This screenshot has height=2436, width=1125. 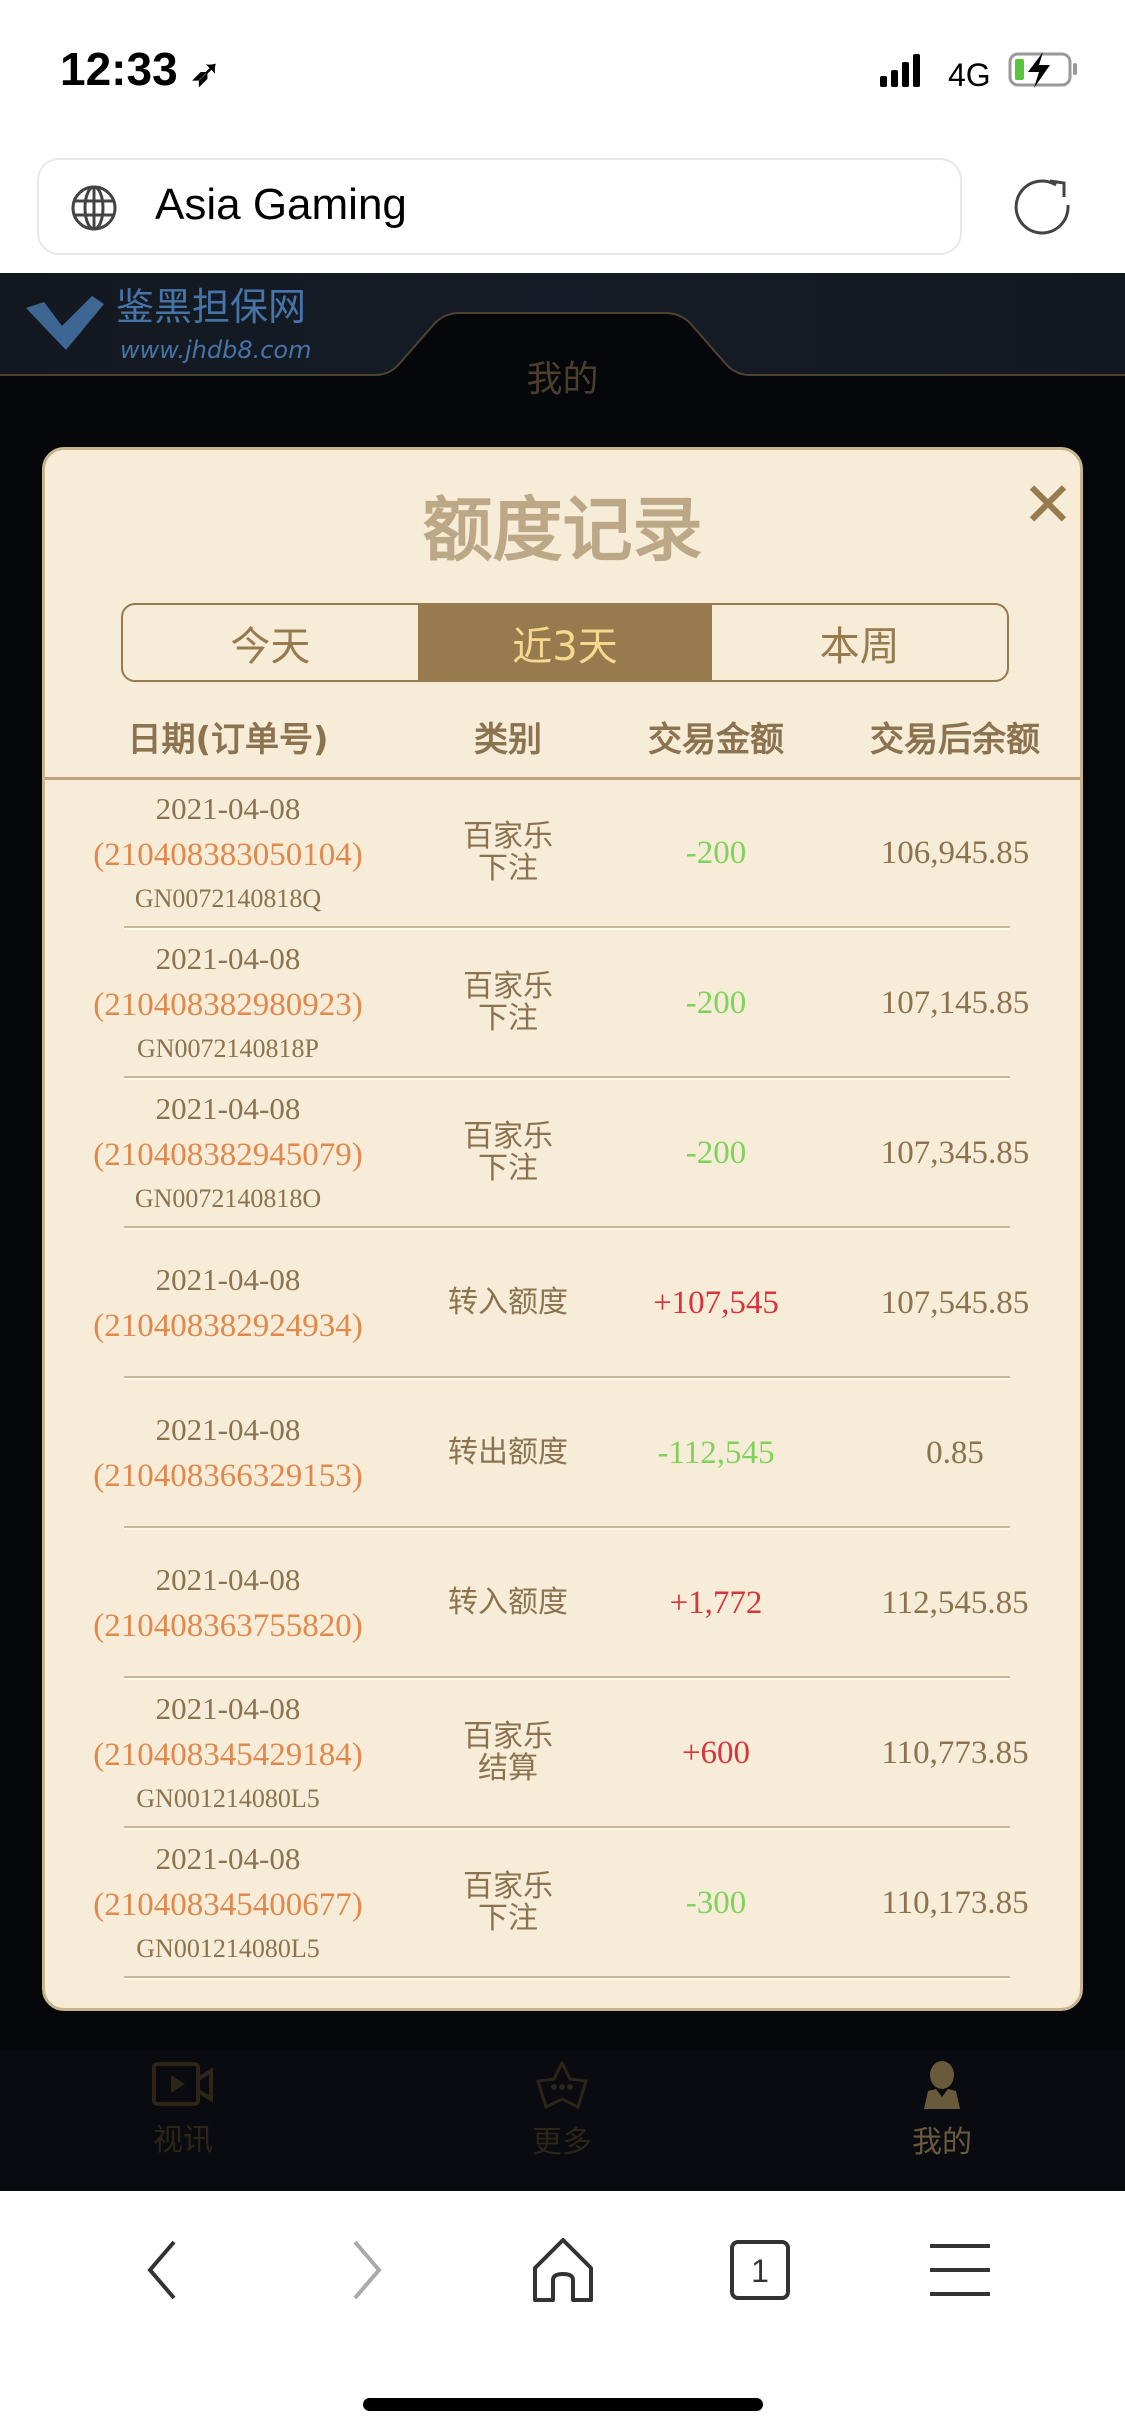 I want to click on tab-last-3-days: 近3天, so click(x=565, y=642).